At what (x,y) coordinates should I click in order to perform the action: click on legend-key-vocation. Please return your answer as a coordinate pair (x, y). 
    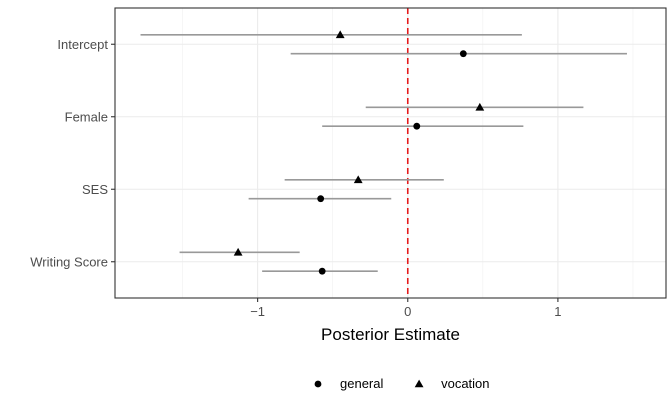
    Looking at the image, I should click on (419, 383).